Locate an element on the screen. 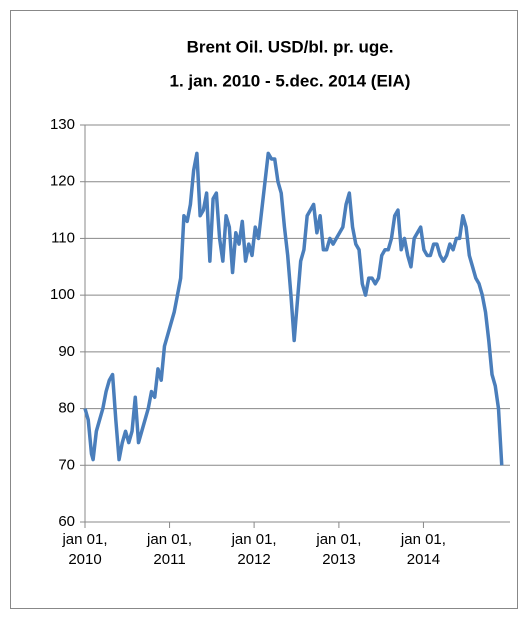 Image resolution: width=521 pixels, height=620 pixels. x-tick-label: jan 01, 2014 is located at coordinates (423, 549).